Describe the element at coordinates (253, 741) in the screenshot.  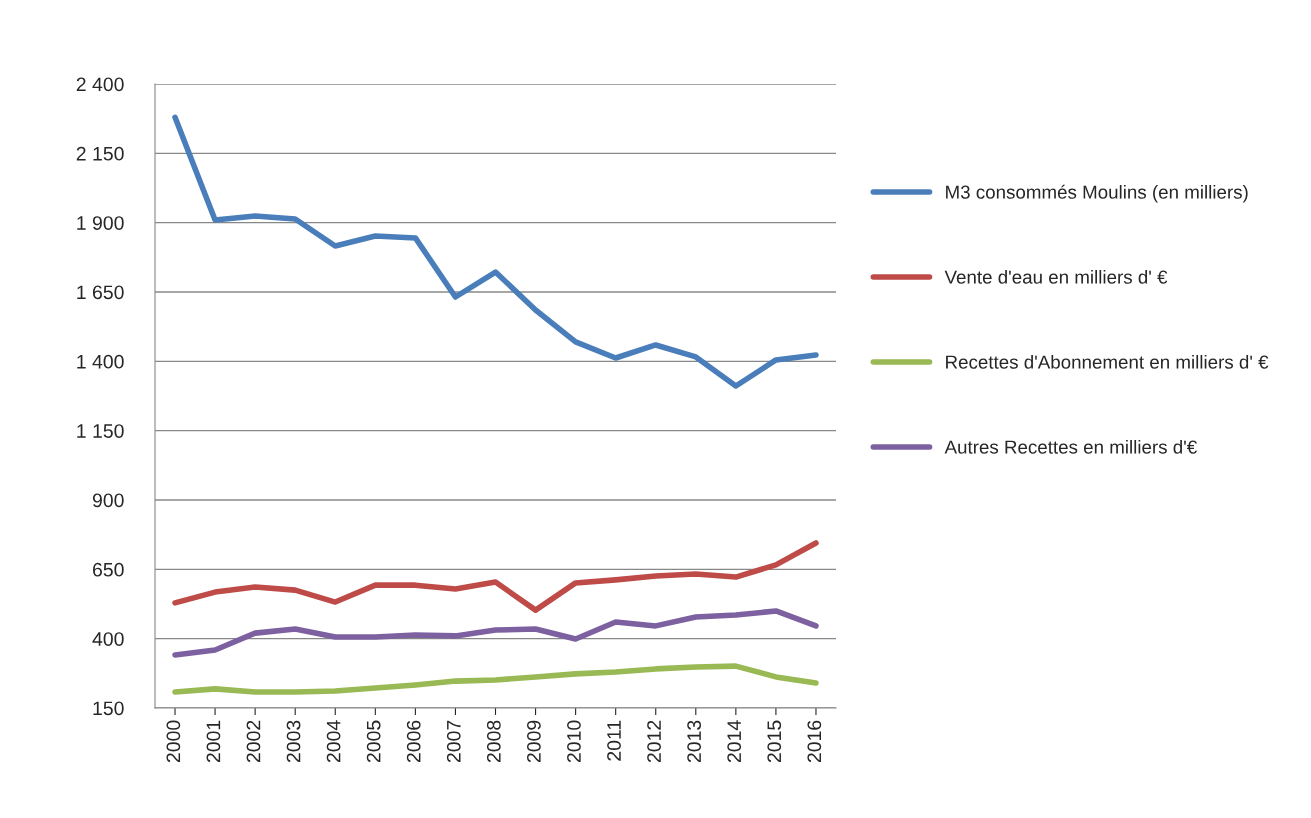
I see `x-tick-label: 2002` at that location.